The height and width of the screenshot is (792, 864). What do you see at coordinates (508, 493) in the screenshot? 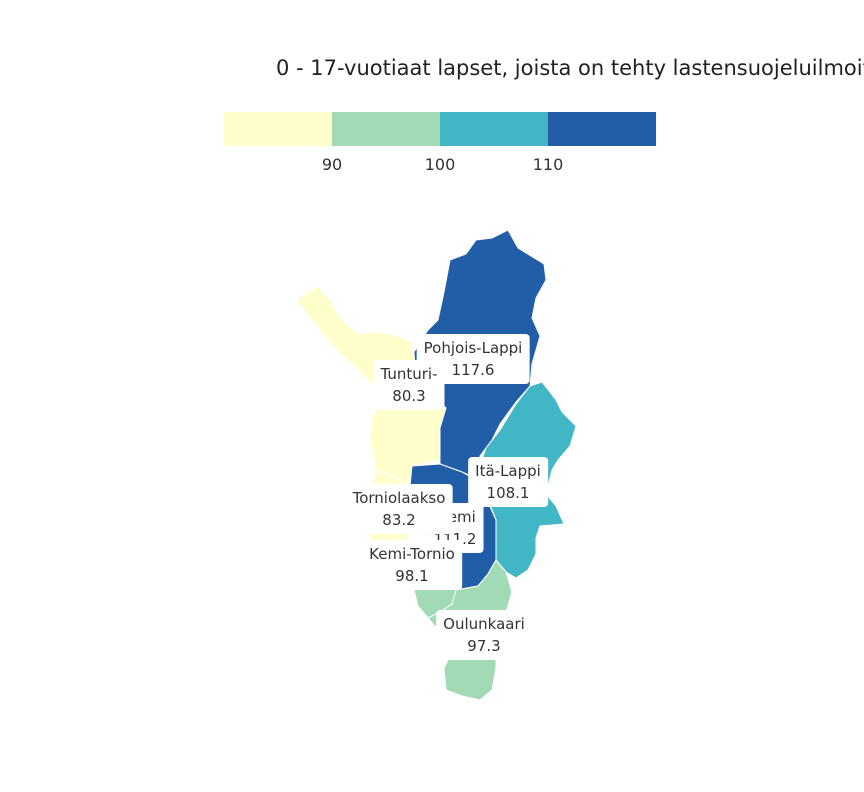
I see `label-ita-lappi-value: 108.1` at bounding box center [508, 493].